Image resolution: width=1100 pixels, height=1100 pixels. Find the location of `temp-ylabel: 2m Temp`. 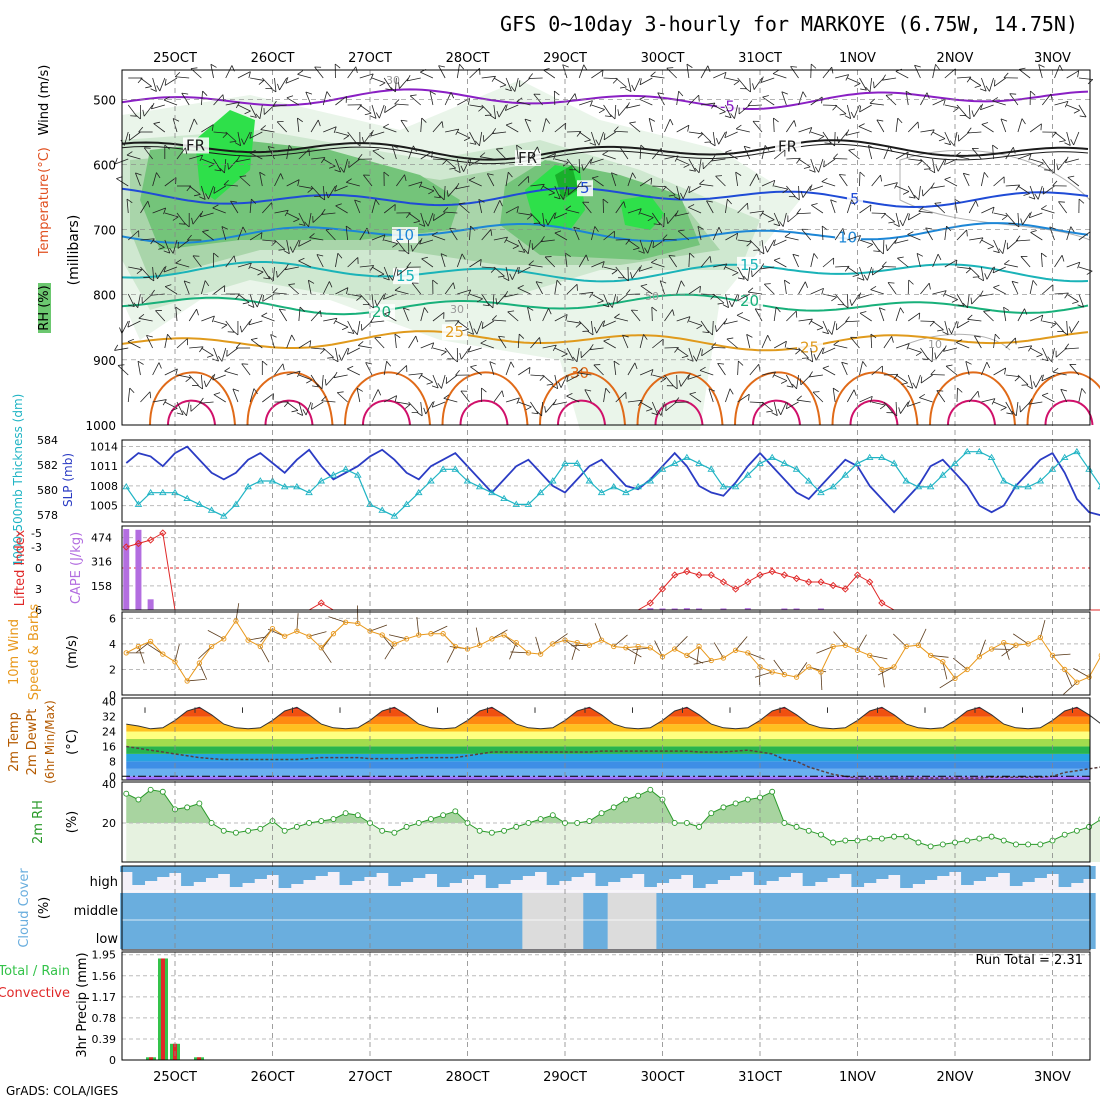

temp-ylabel: 2m Temp is located at coordinates (14, 742).